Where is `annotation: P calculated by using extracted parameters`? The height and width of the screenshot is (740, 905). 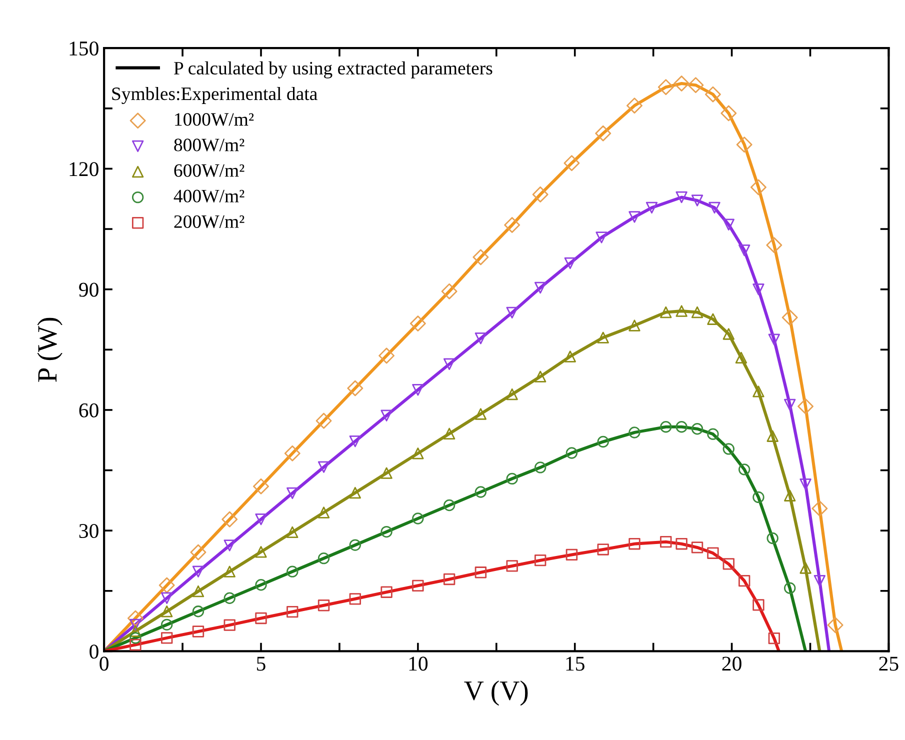
annotation: P calculated by using extracted parameters is located at coordinates (333, 69).